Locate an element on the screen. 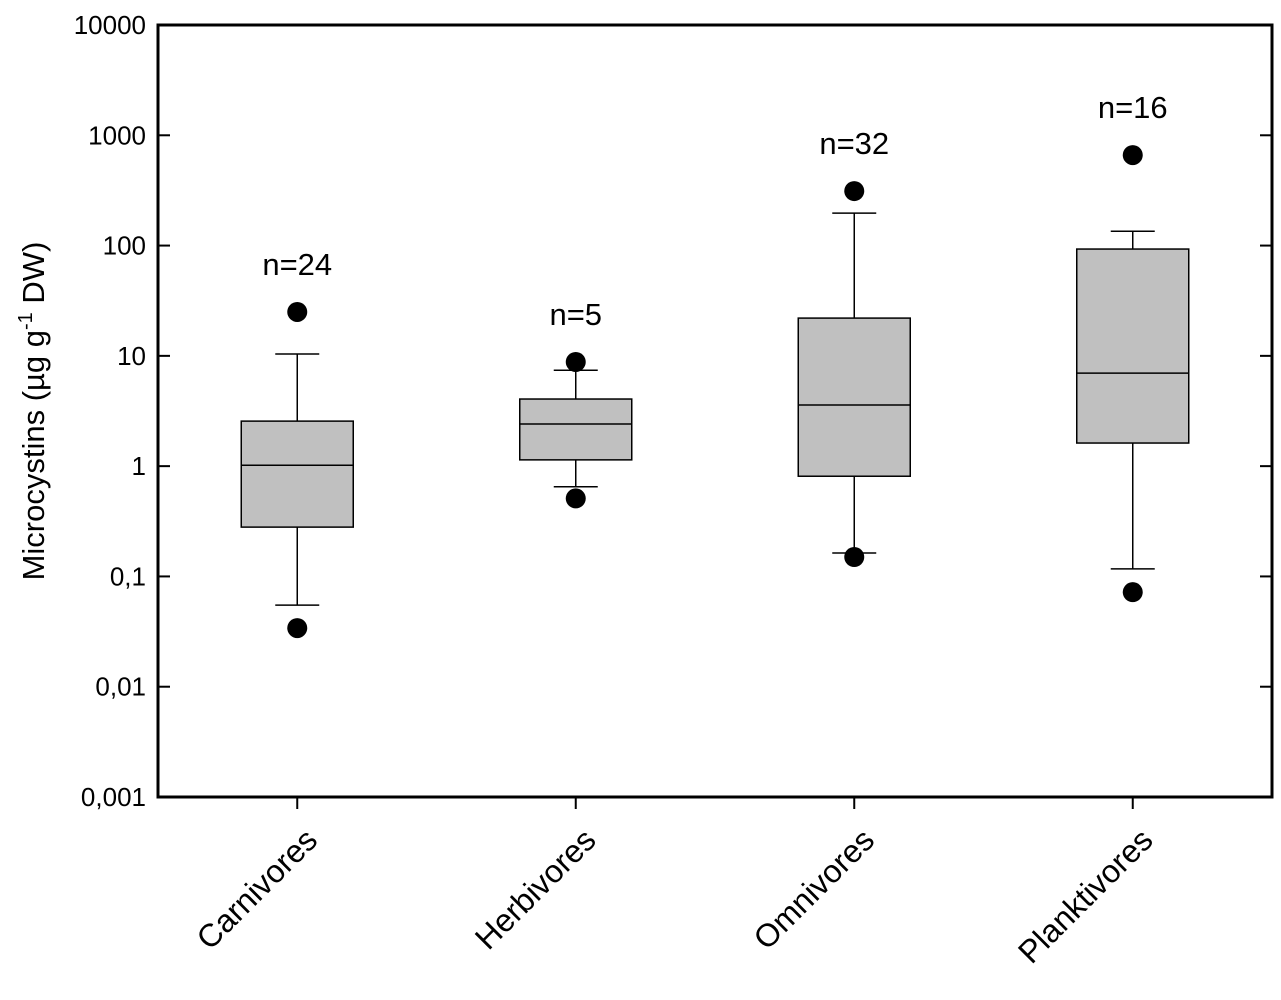  x-tick-label: Planktivores is located at coordinates (1085, 895).